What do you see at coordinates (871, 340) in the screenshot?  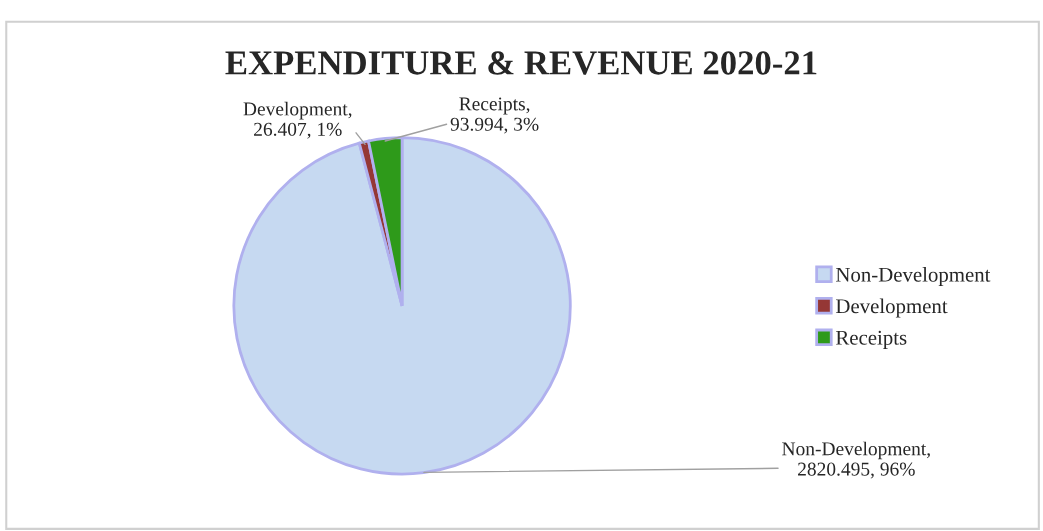 I see `legend-label: Receipts` at bounding box center [871, 340].